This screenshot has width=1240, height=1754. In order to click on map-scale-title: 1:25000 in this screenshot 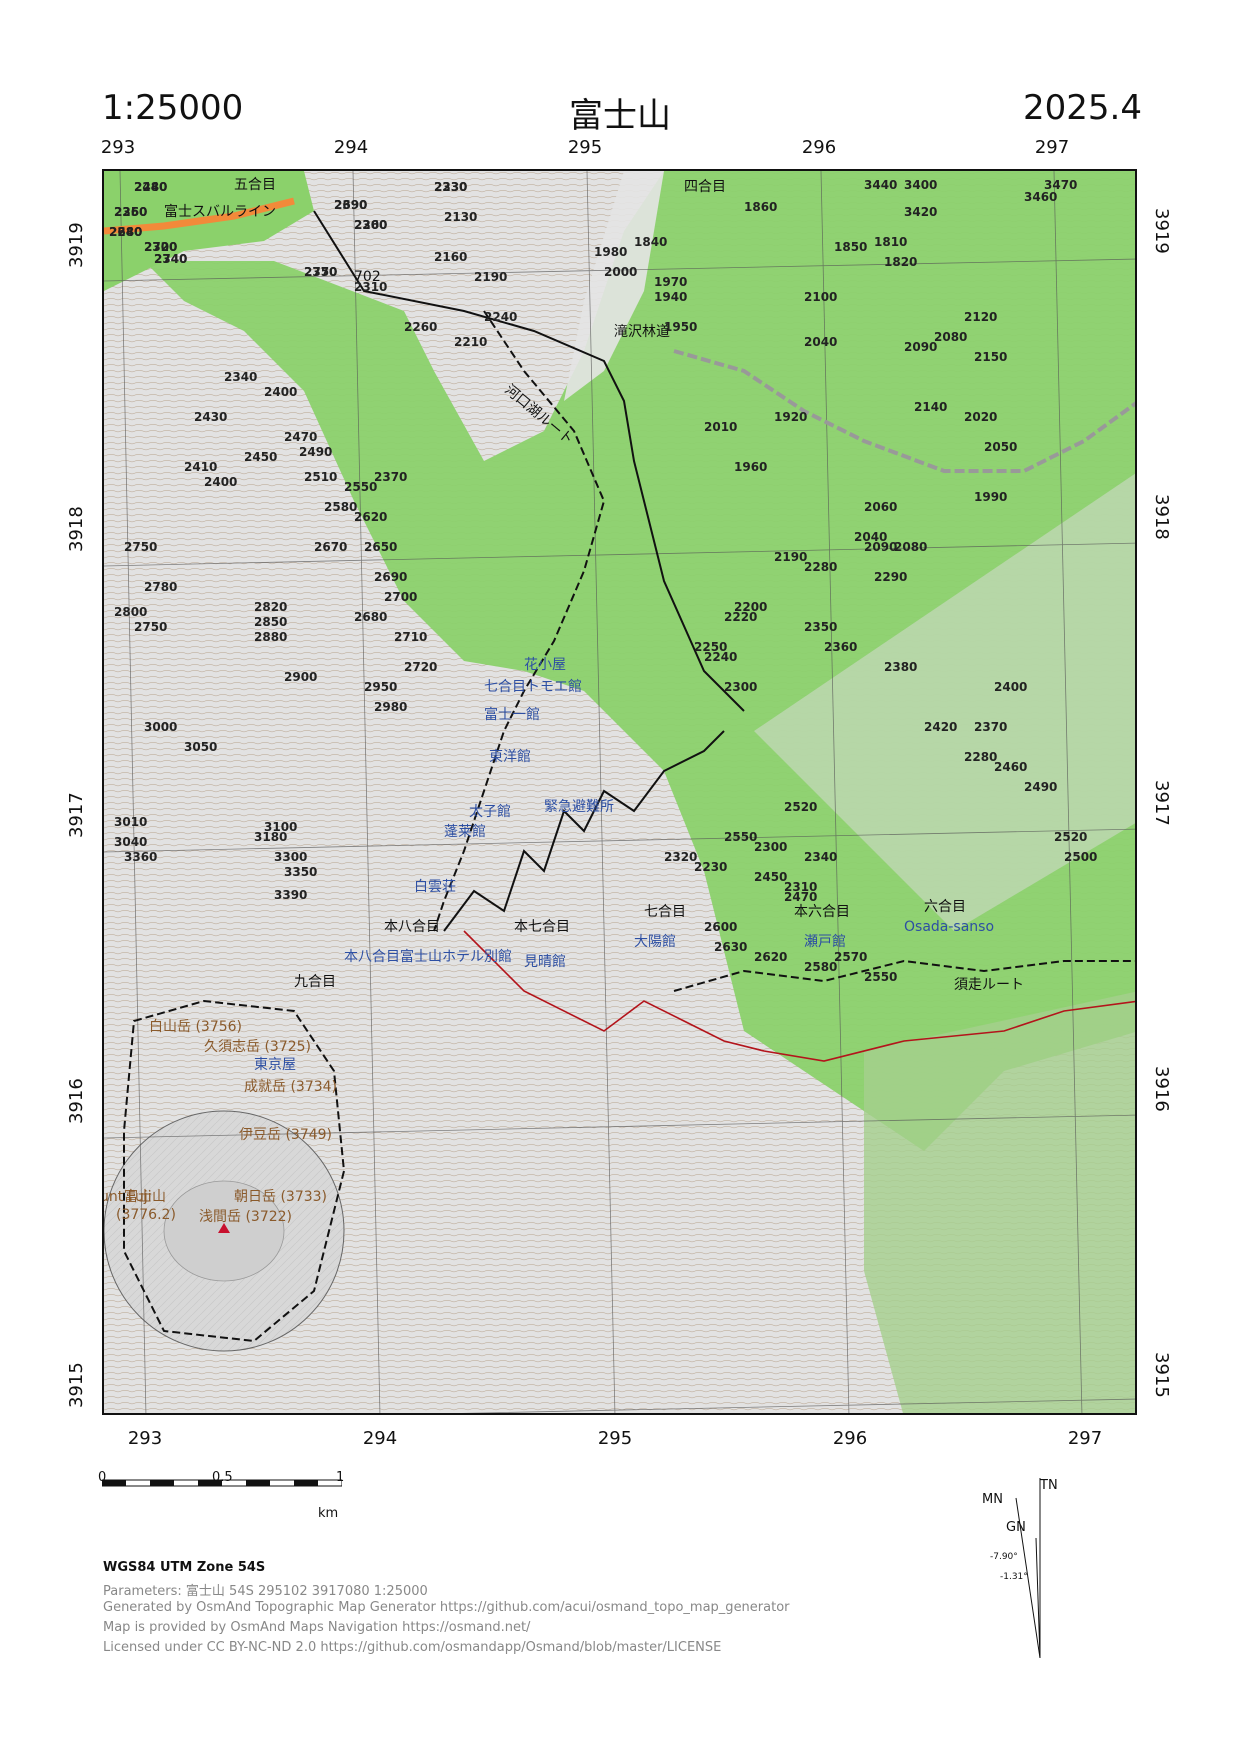, I will do `click(173, 108)`.